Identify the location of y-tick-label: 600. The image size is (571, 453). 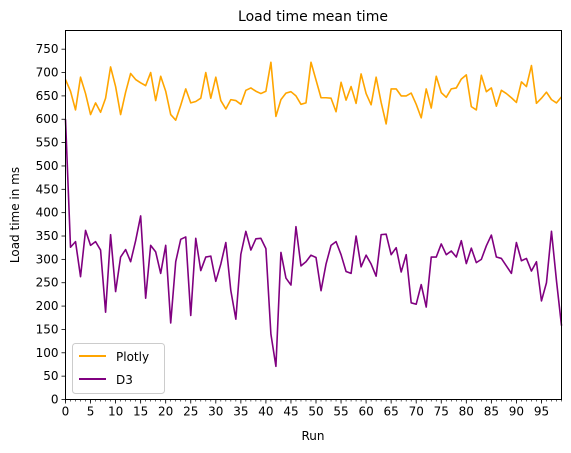
(47, 119).